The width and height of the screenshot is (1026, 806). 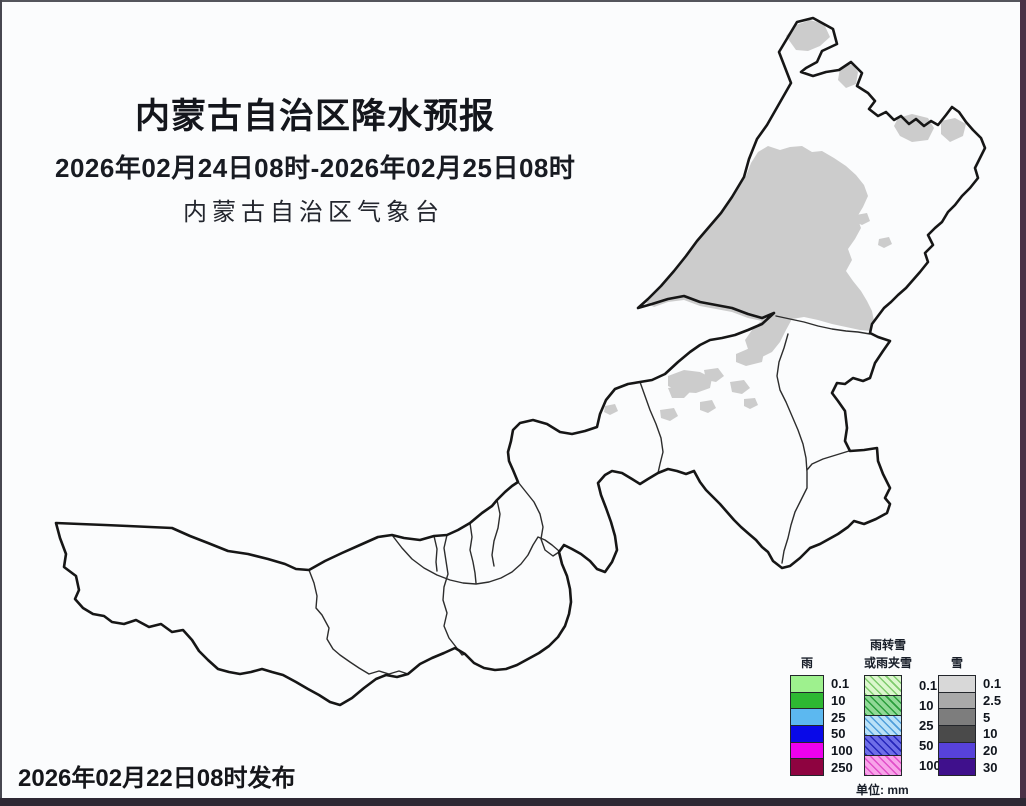 What do you see at coordinates (956, 662) in the screenshot?
I see `legend-title-line: 雪` at bounding box center [956, 662].